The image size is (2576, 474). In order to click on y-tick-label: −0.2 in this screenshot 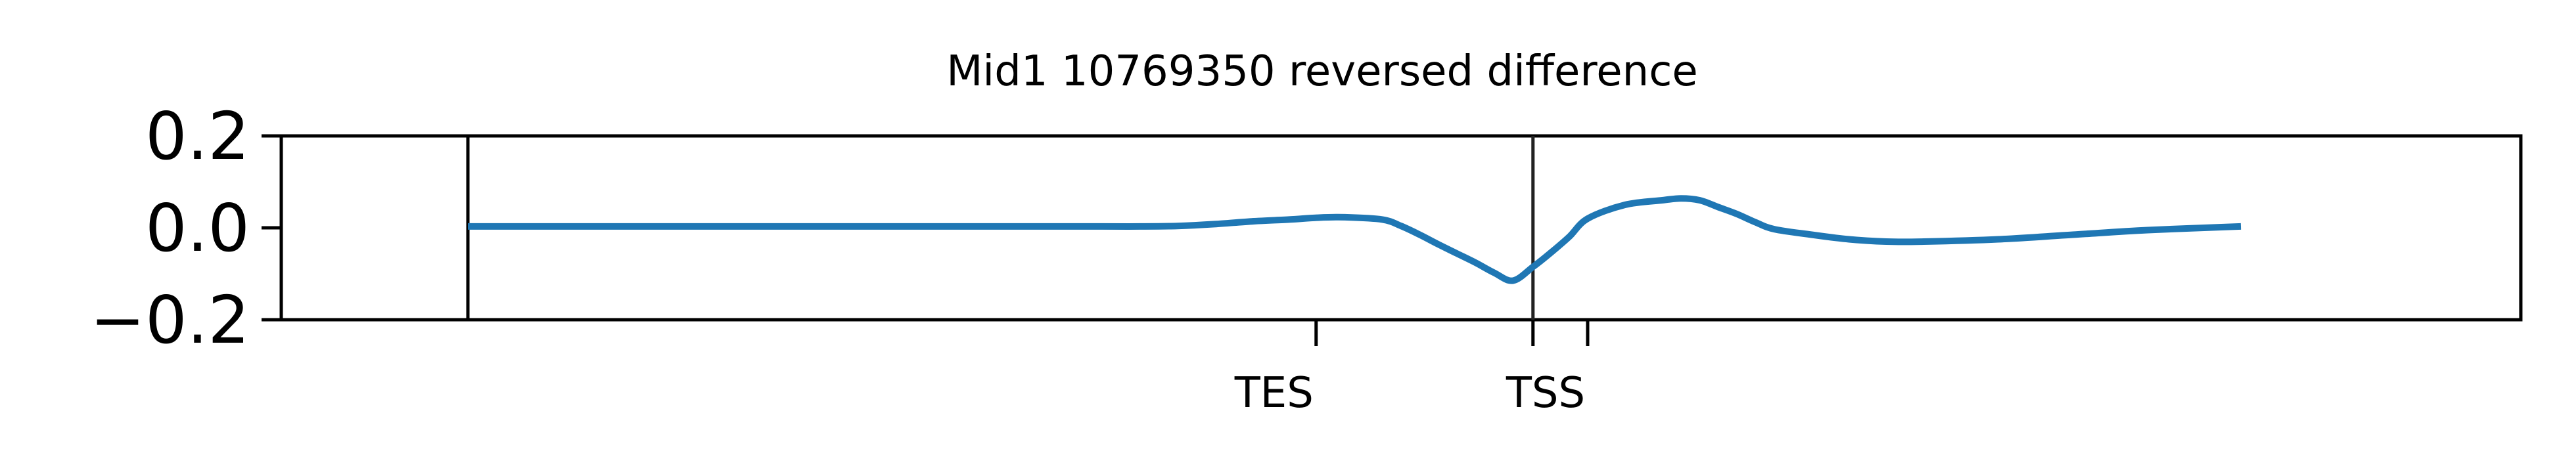, I will do `click(170, 320)`.